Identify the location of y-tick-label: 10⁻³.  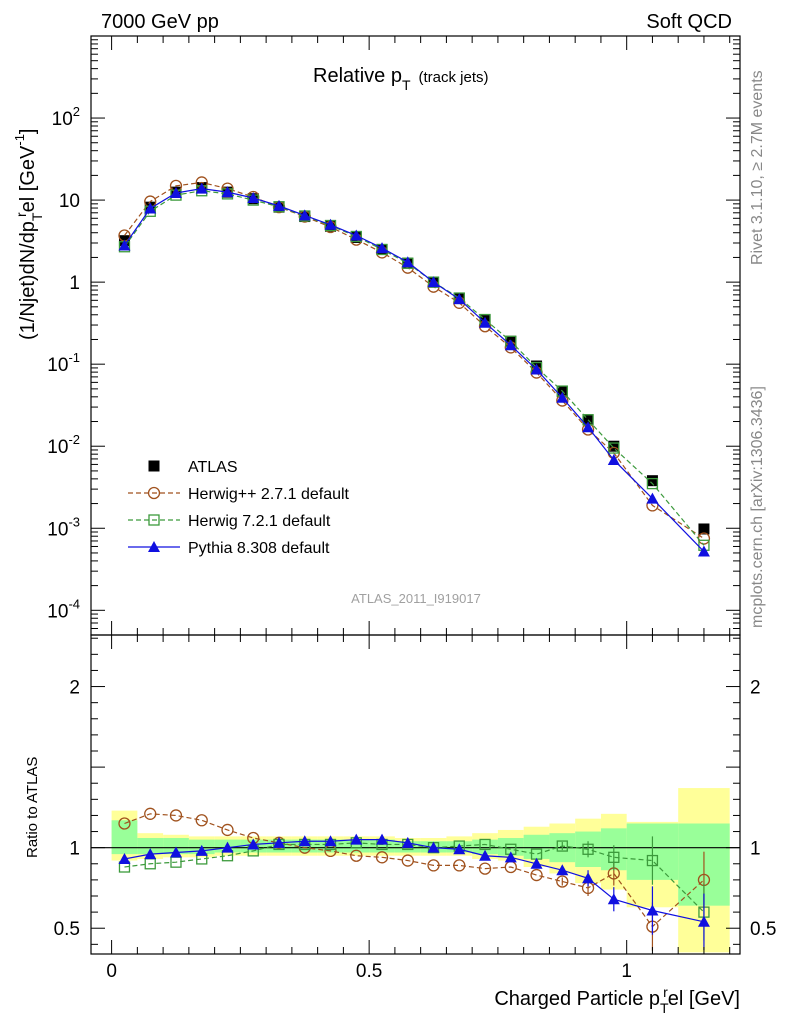
(63, 527).